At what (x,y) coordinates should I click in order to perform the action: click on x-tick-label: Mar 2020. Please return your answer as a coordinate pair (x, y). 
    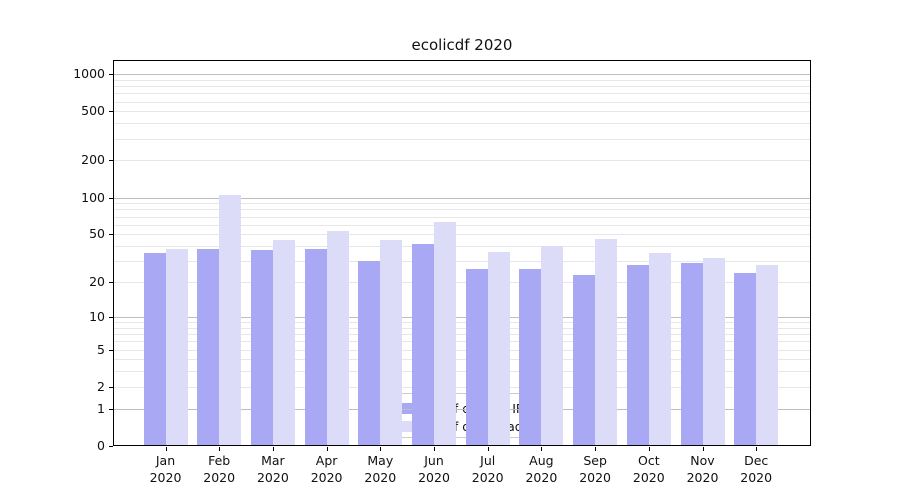
    Looking at the image, I should click on (272, 469).